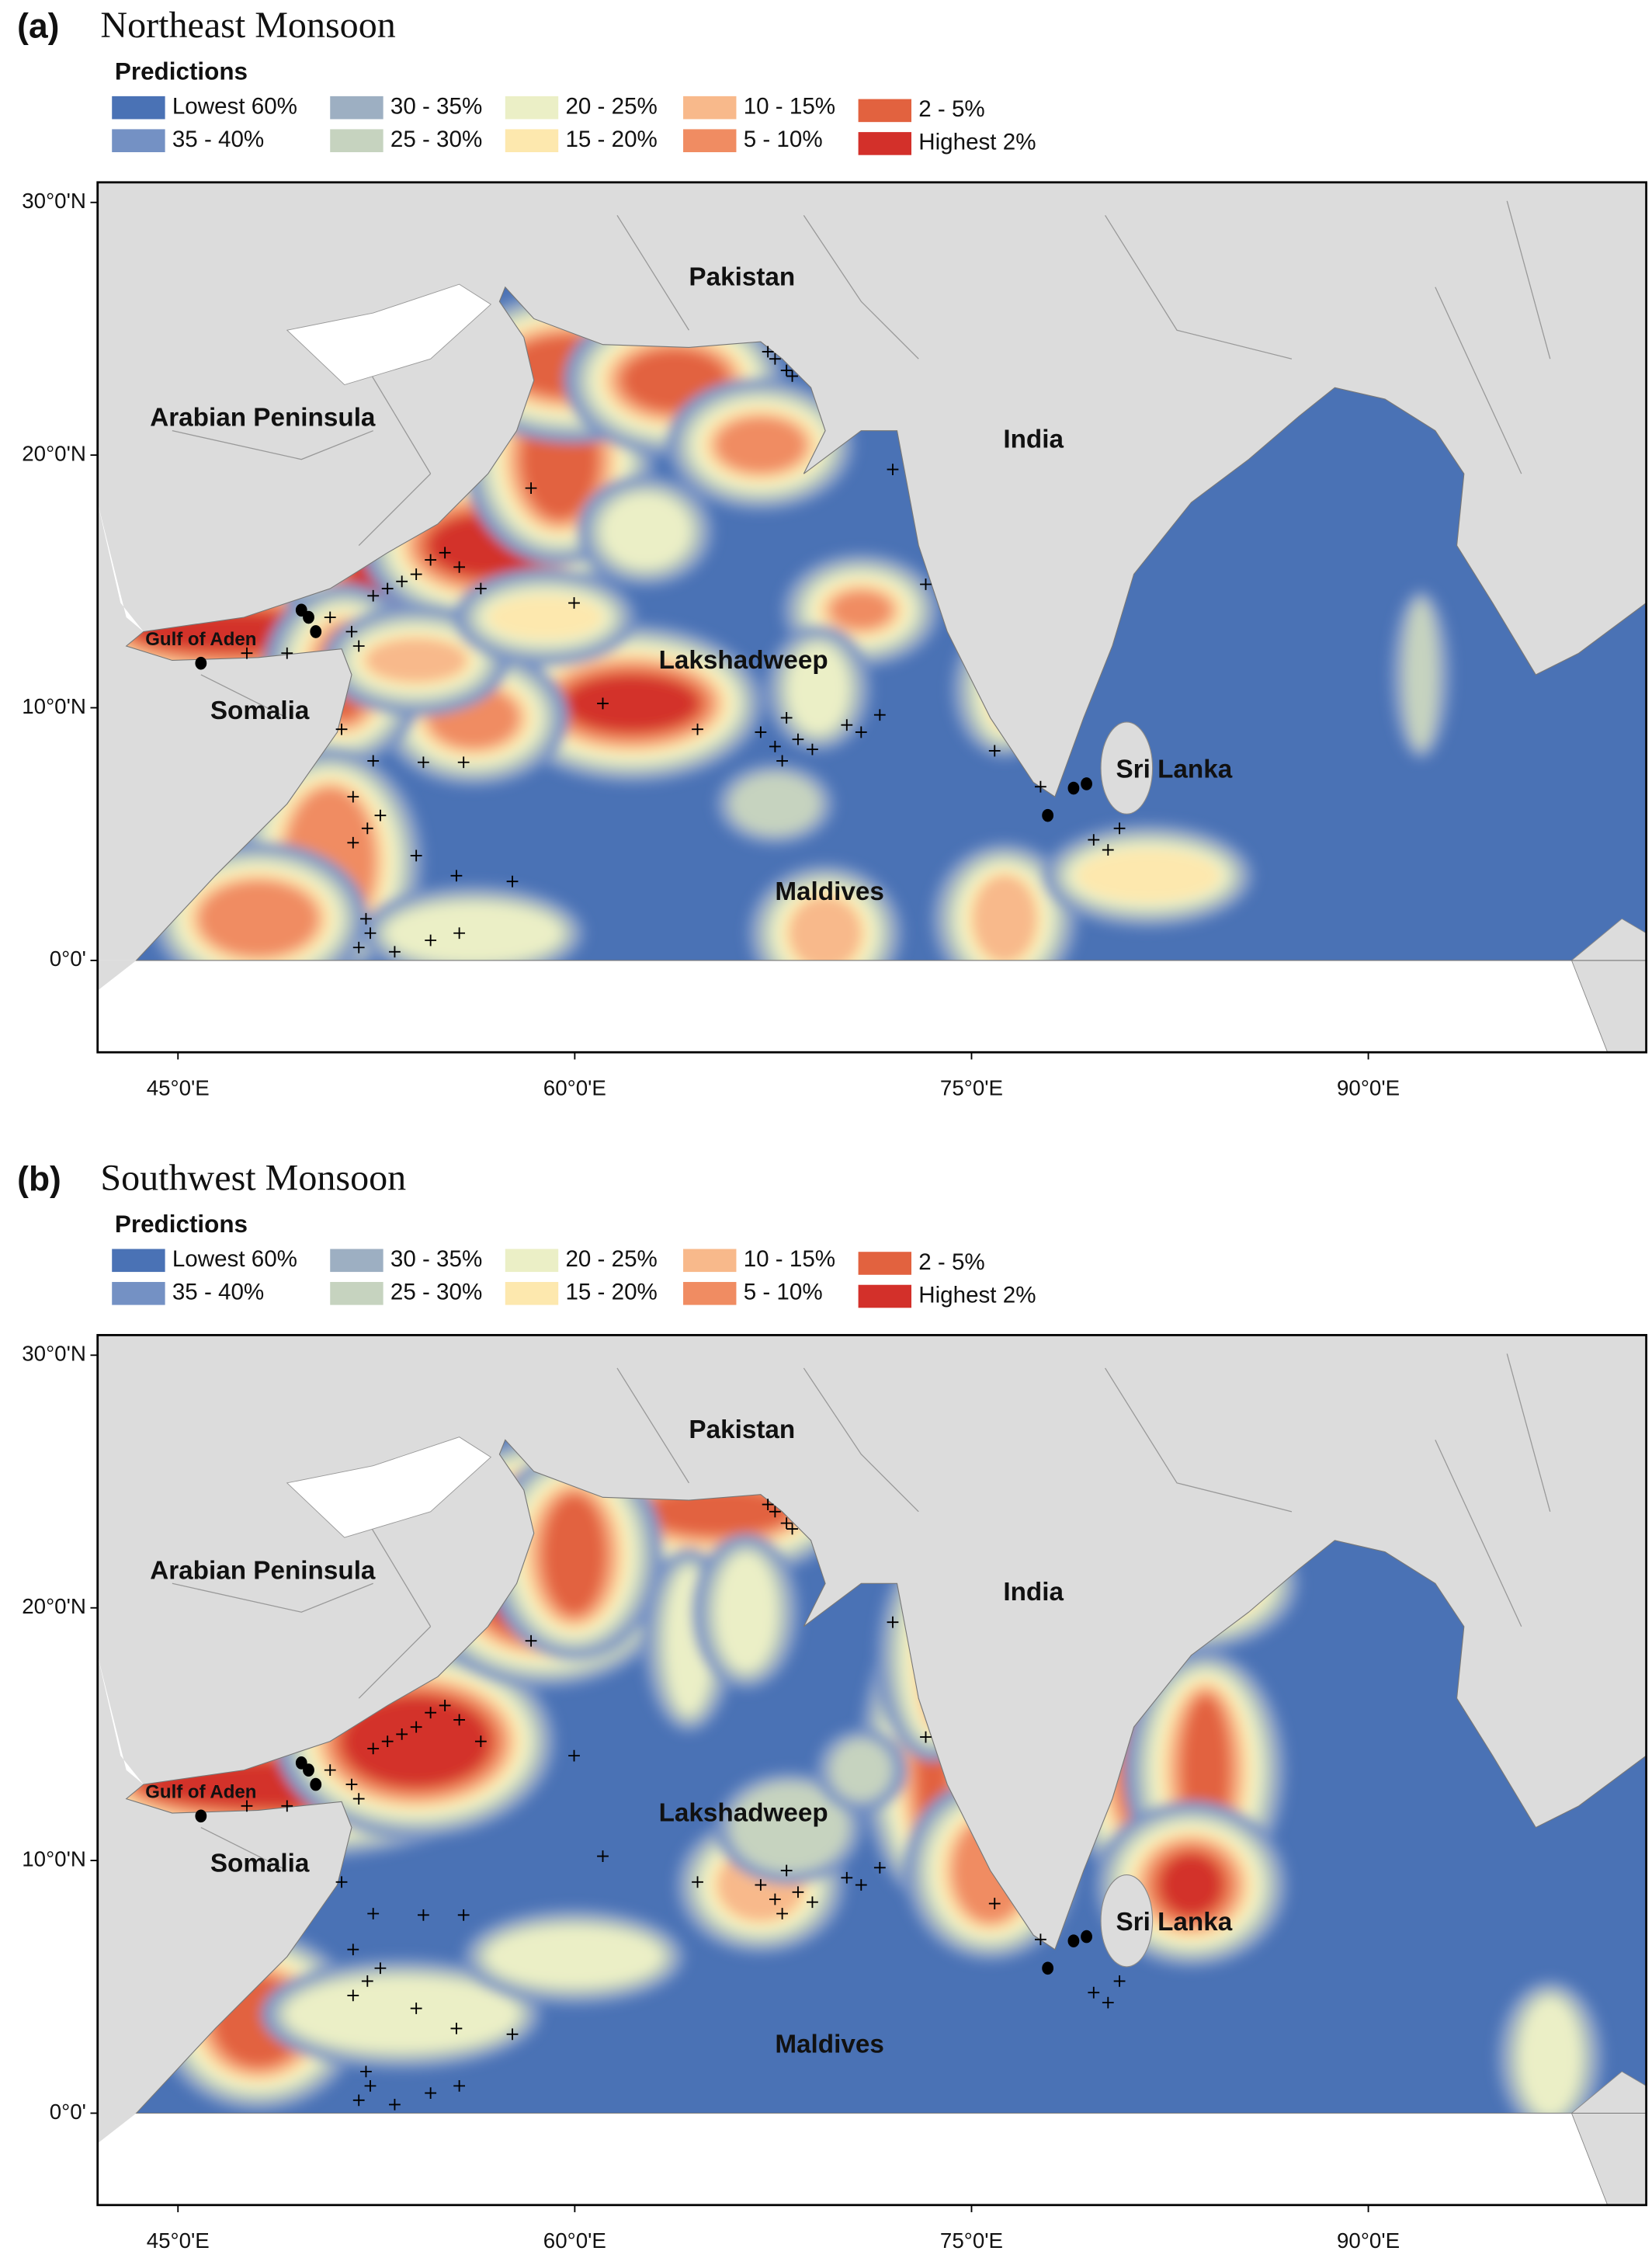 This screenshot has height=2251, width=1652. What do you see at coordinates (872, 1006) in the screenshot?
I see `no-data` at bounding box center [872, 1006].